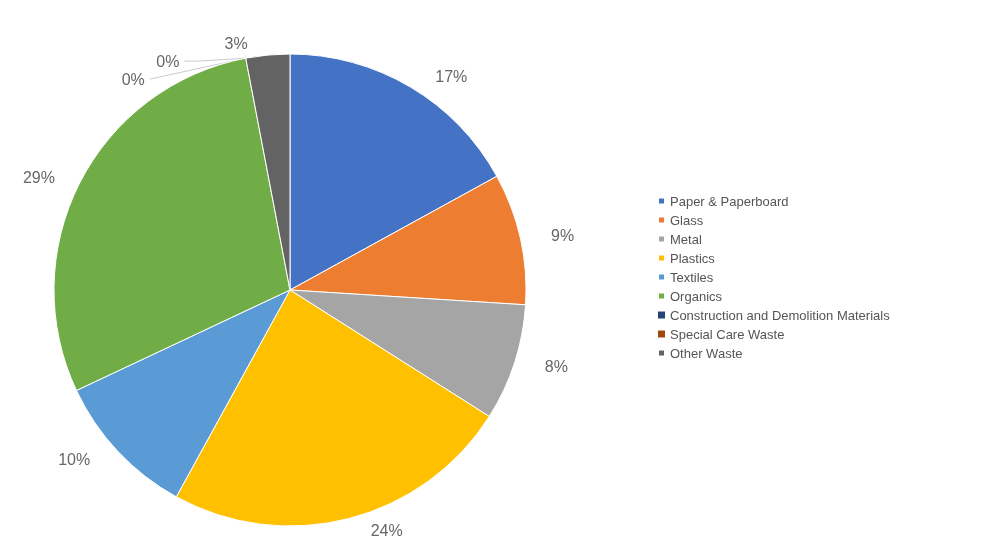 This screenshot has width=1006, height=554. What do you see at coordinates (74, 460) in the screenshot?
I see `data-label: 10%` at bounding box center [74, 460].